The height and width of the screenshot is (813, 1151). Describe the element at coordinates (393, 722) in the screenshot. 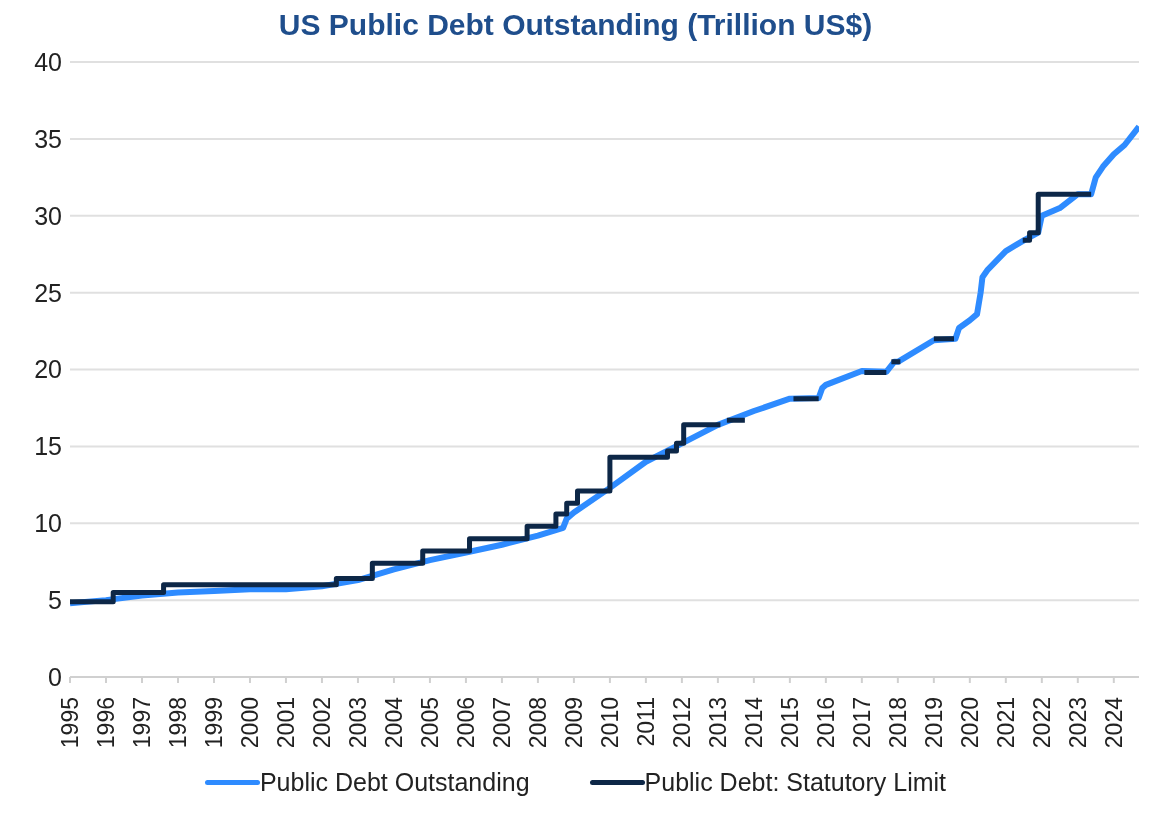

I see `x-tick-label: 2004` at that location.